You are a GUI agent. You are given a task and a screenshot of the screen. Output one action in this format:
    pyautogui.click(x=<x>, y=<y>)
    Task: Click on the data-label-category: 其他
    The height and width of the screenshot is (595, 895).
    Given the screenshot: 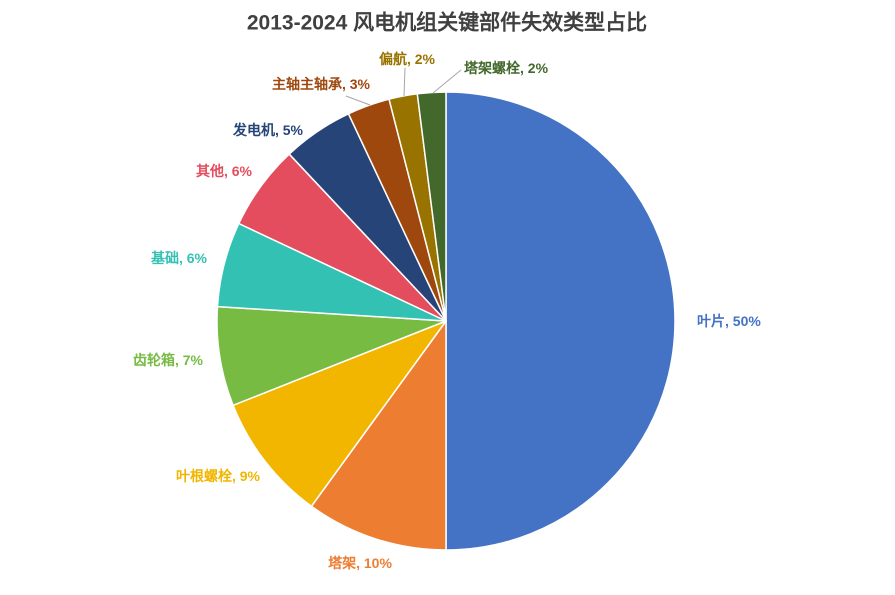 What is the action you would take?
    pyautogui.click(x=210, y=171)
    